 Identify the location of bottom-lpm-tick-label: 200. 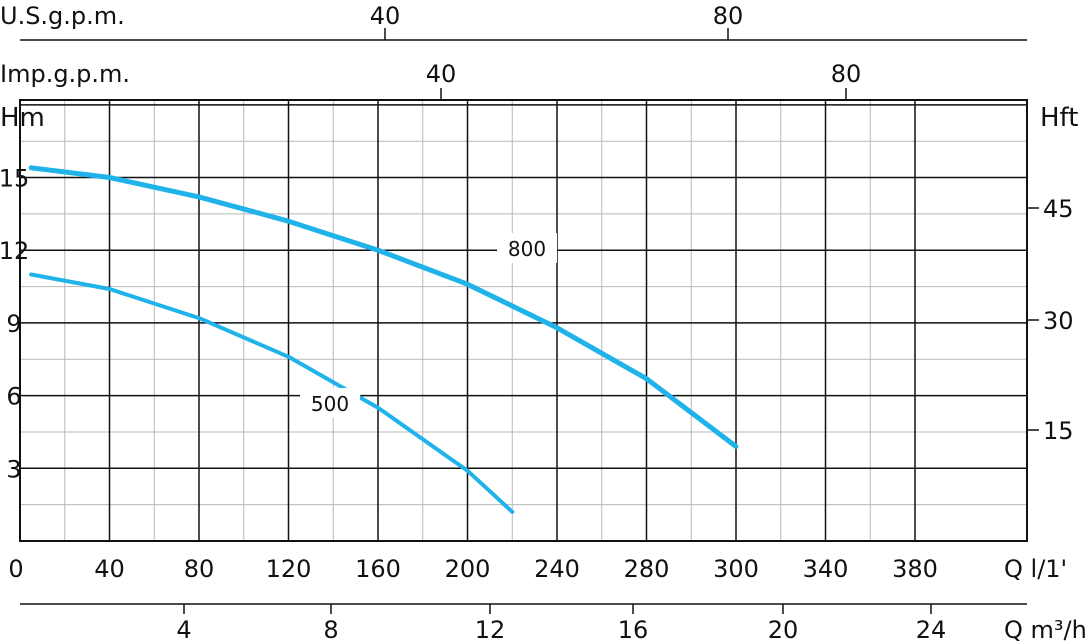
(468, 569).